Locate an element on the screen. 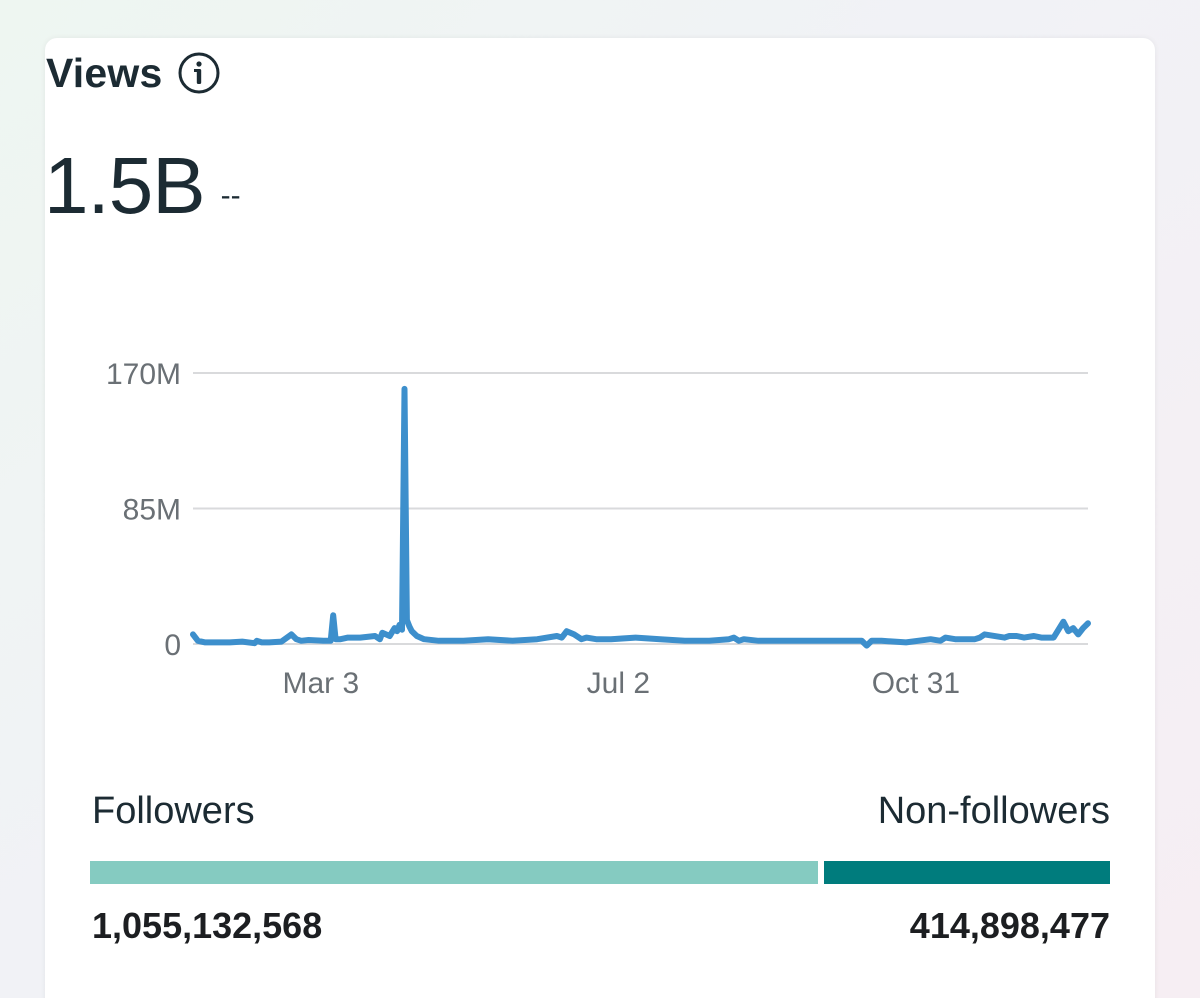  followers-count: 1,055,132,568 is located at coordinates (207, 925).